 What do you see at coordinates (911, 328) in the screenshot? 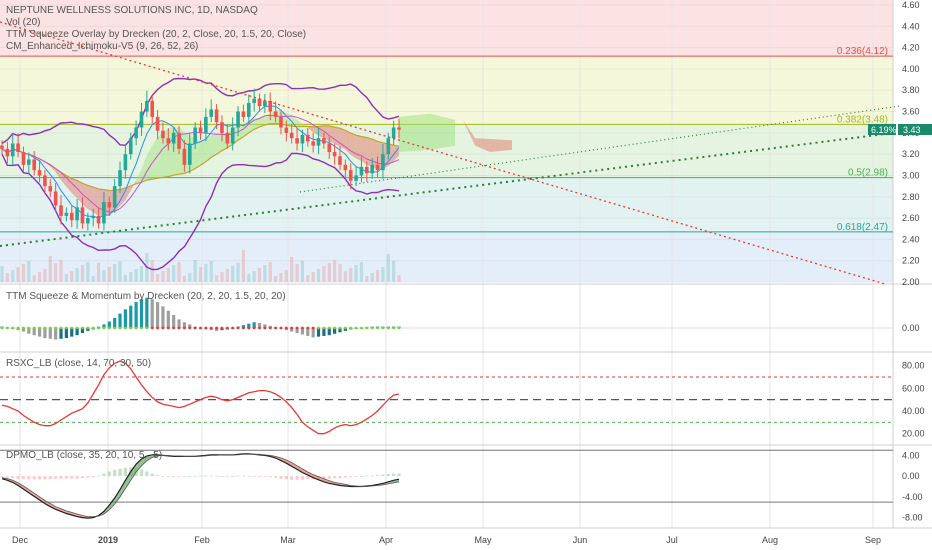
I see `squeeze-tick-0: 0.00` at bounding box center [911, 328].